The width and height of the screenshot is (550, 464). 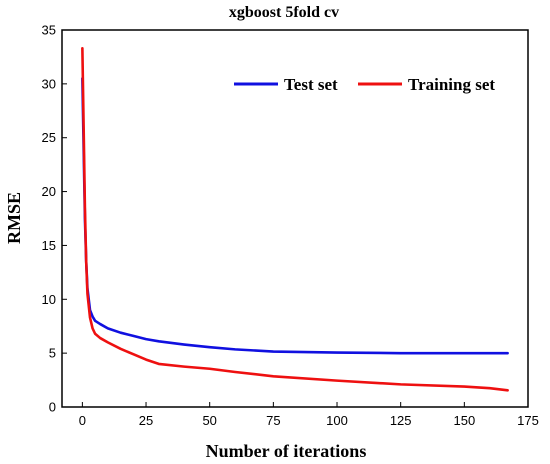 What do you see at coordinates (52, 407) in the screenshot?
I see `y-tick-label: 0` at bounding box center [52, 407].